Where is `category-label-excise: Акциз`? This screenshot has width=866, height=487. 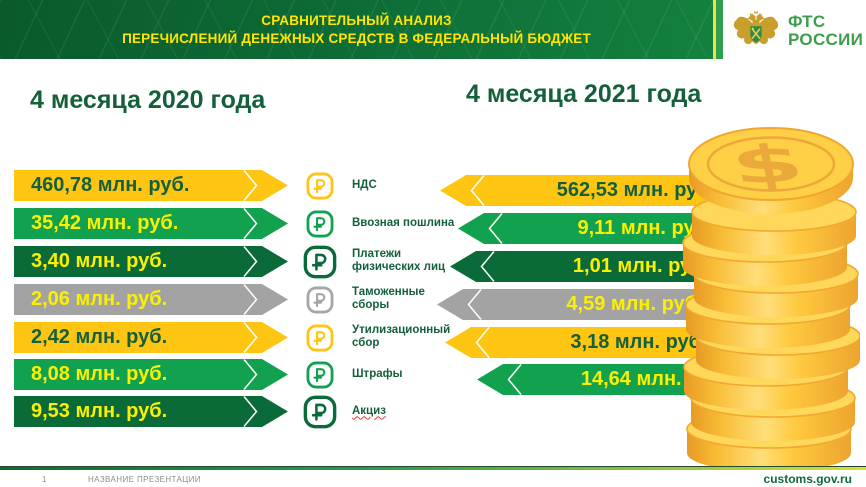
category-label-excise: Акциз is located at coordinates (369, 410).